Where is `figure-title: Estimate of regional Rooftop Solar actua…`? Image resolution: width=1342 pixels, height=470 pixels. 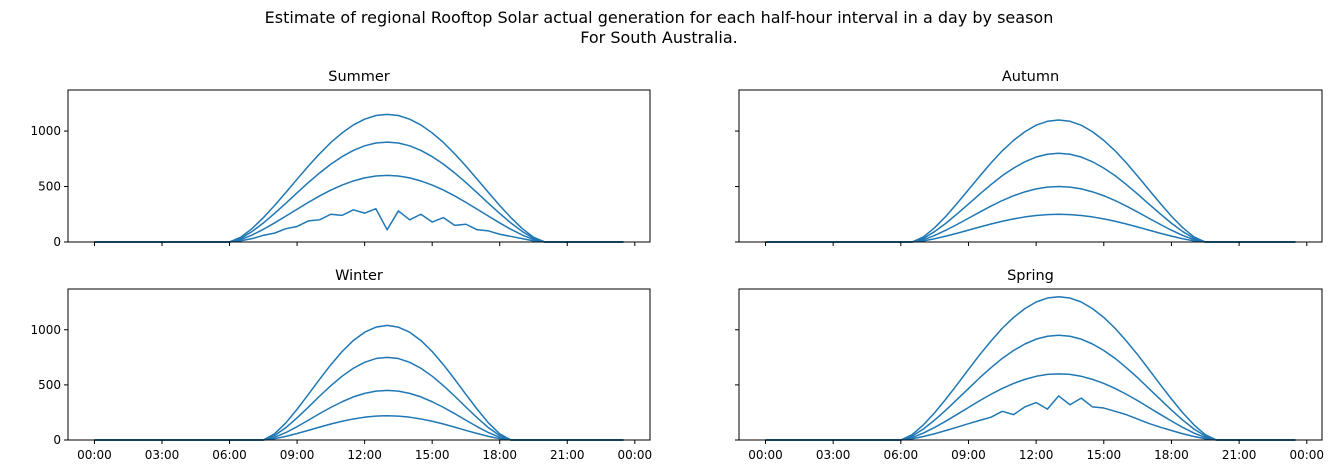
figure-title: Estimate of regional Rooftop Solar actua… is located at coordinates (659, 17).